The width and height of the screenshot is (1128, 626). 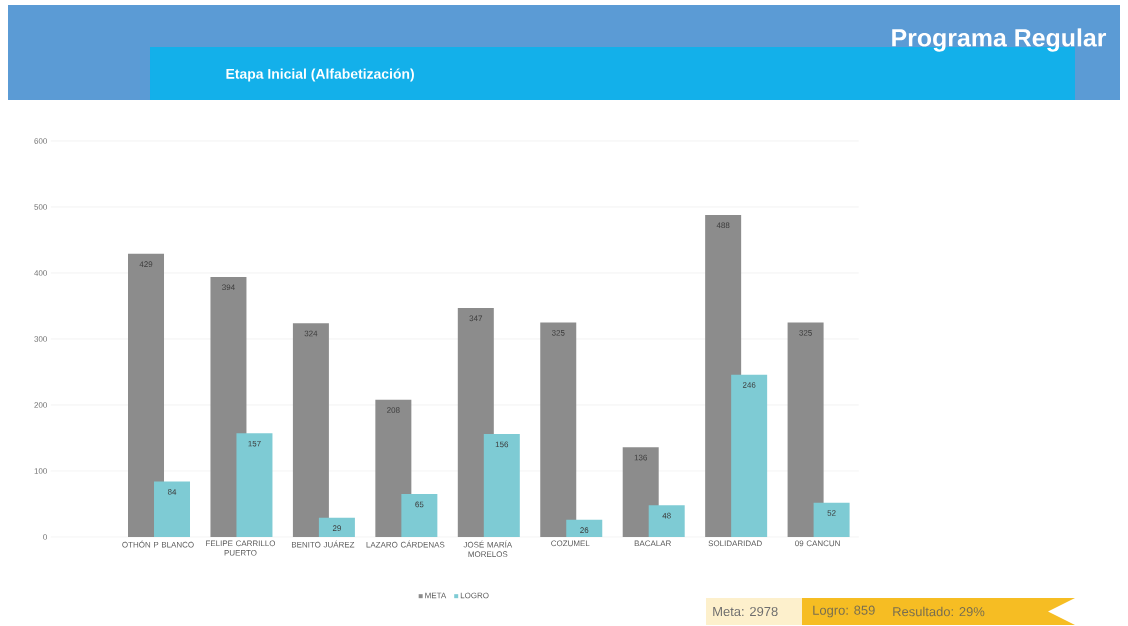 I want to click on text: Meta: 2978, so click(x=745, y=611).